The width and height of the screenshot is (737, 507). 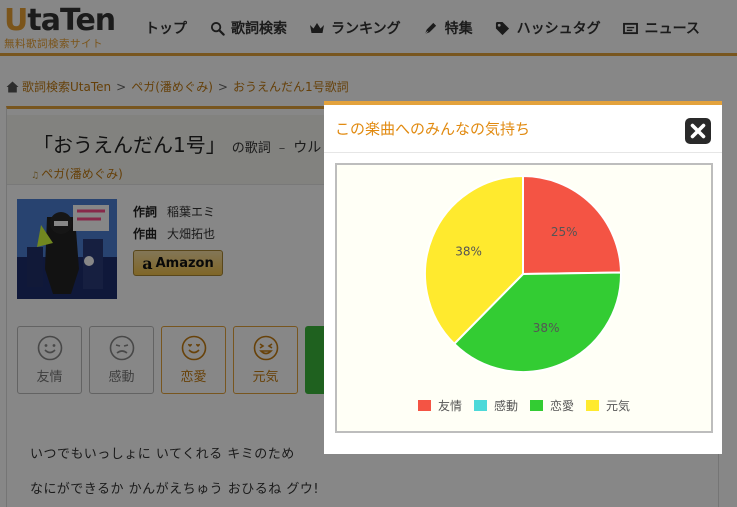 I want to click on legend-label: 元気, so click(x=618, y=406).